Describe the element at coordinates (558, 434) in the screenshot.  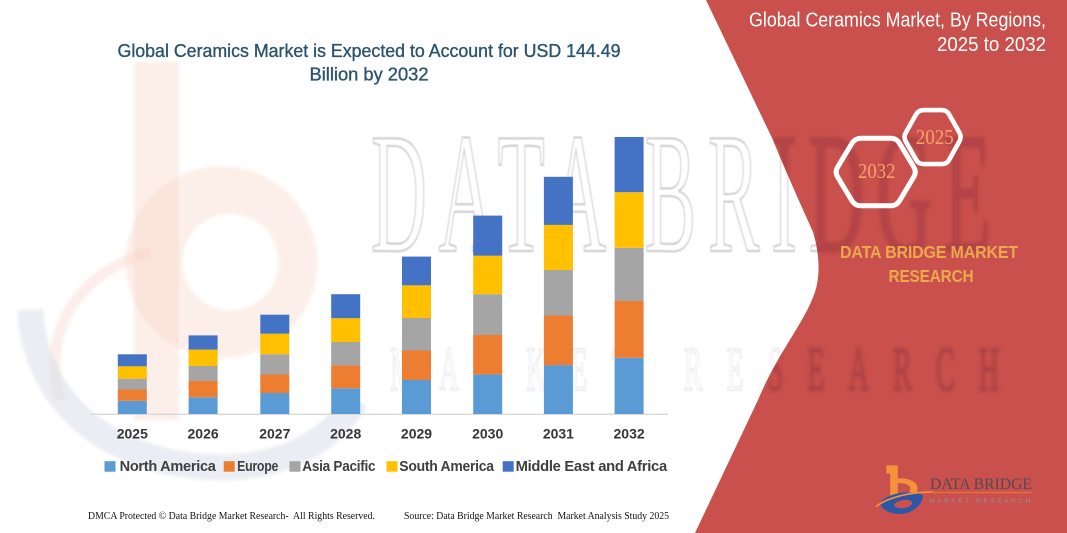
I see `svg-text: 2031` at that location.